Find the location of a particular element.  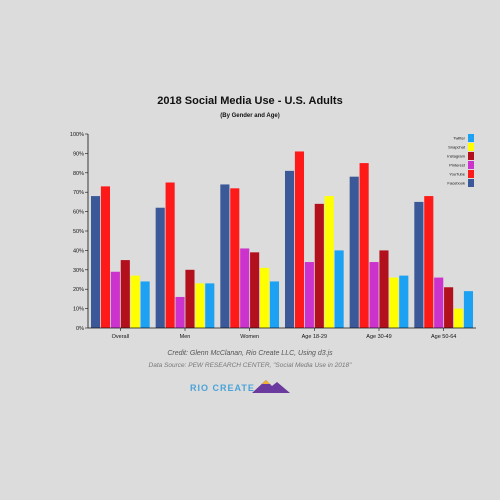

y-tick-label: 0% is located at coordinates (80, 329).